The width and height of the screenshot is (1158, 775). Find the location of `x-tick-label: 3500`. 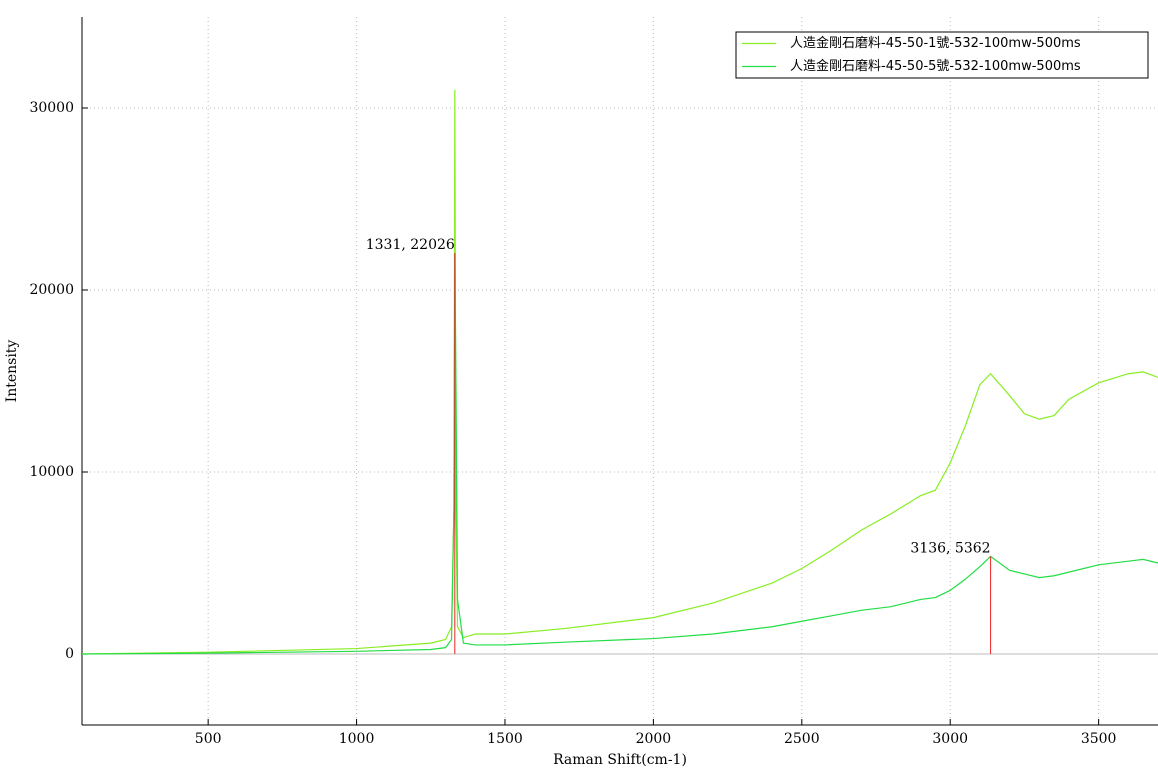

x-tick-label: 3500 is located at coordinates (1099, 739).